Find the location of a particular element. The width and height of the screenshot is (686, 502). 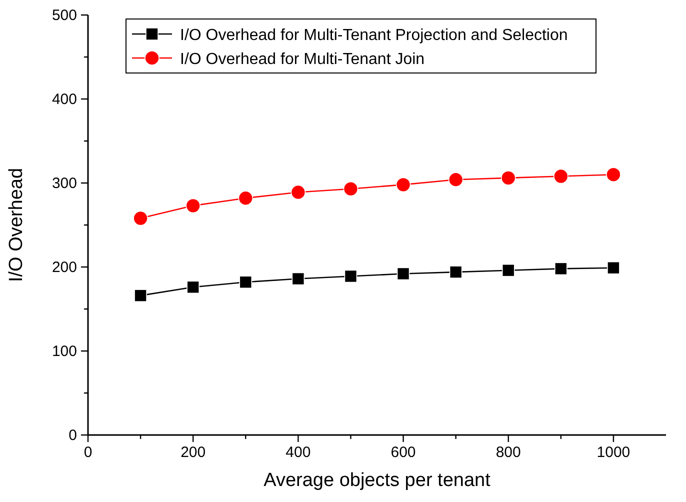

y-tick-label: 200 is located at coordinates (64, 267).